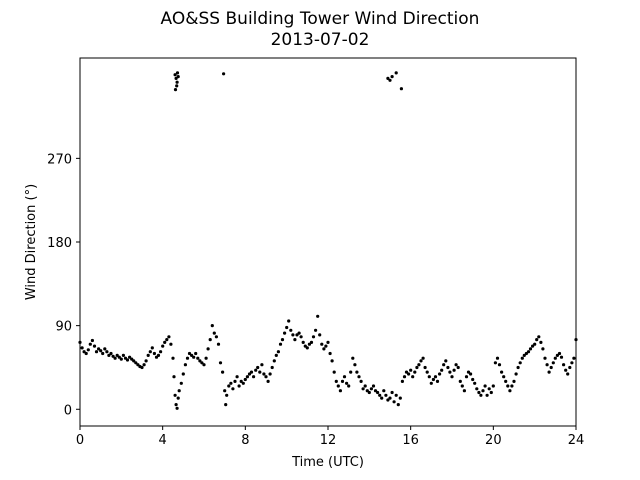 This screenshot has width=640, height=480. I want to click on x-tick-label: 20, so click(493, 440).